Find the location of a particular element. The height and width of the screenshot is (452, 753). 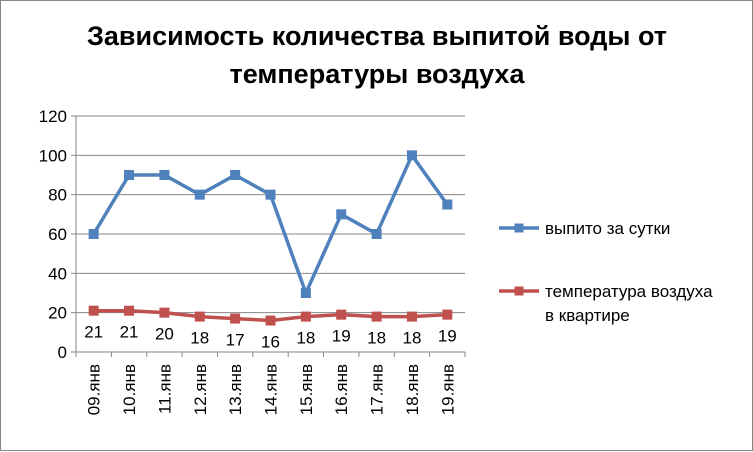

y-tick-label: 120 is located at coordinates (53, 116).